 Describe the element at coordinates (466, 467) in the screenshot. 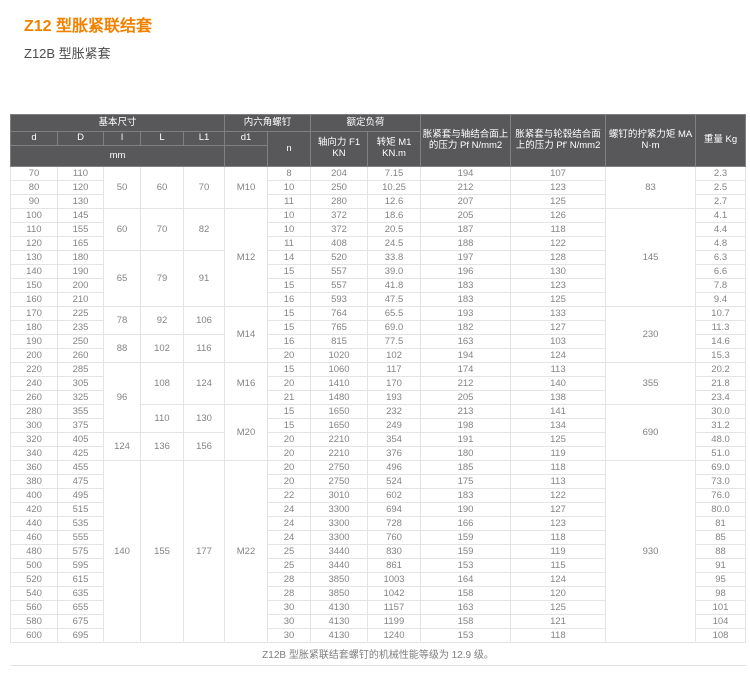

I see `table-cell: 185` at that location.